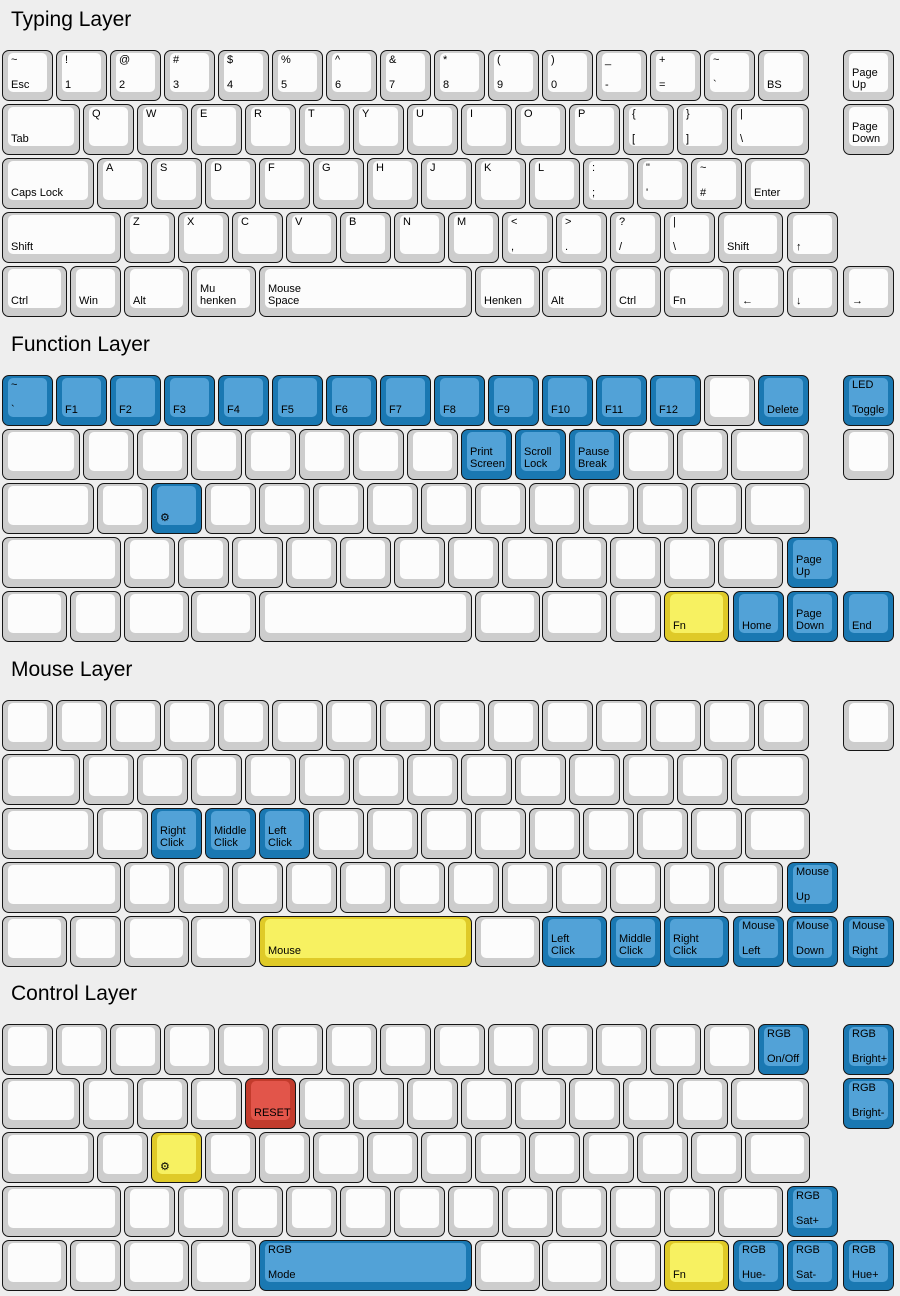 This screenshot has width=900, height=1296. Describe the element at coordinates (203, 237) in the screenshot. I see `key-x: X` at that location.